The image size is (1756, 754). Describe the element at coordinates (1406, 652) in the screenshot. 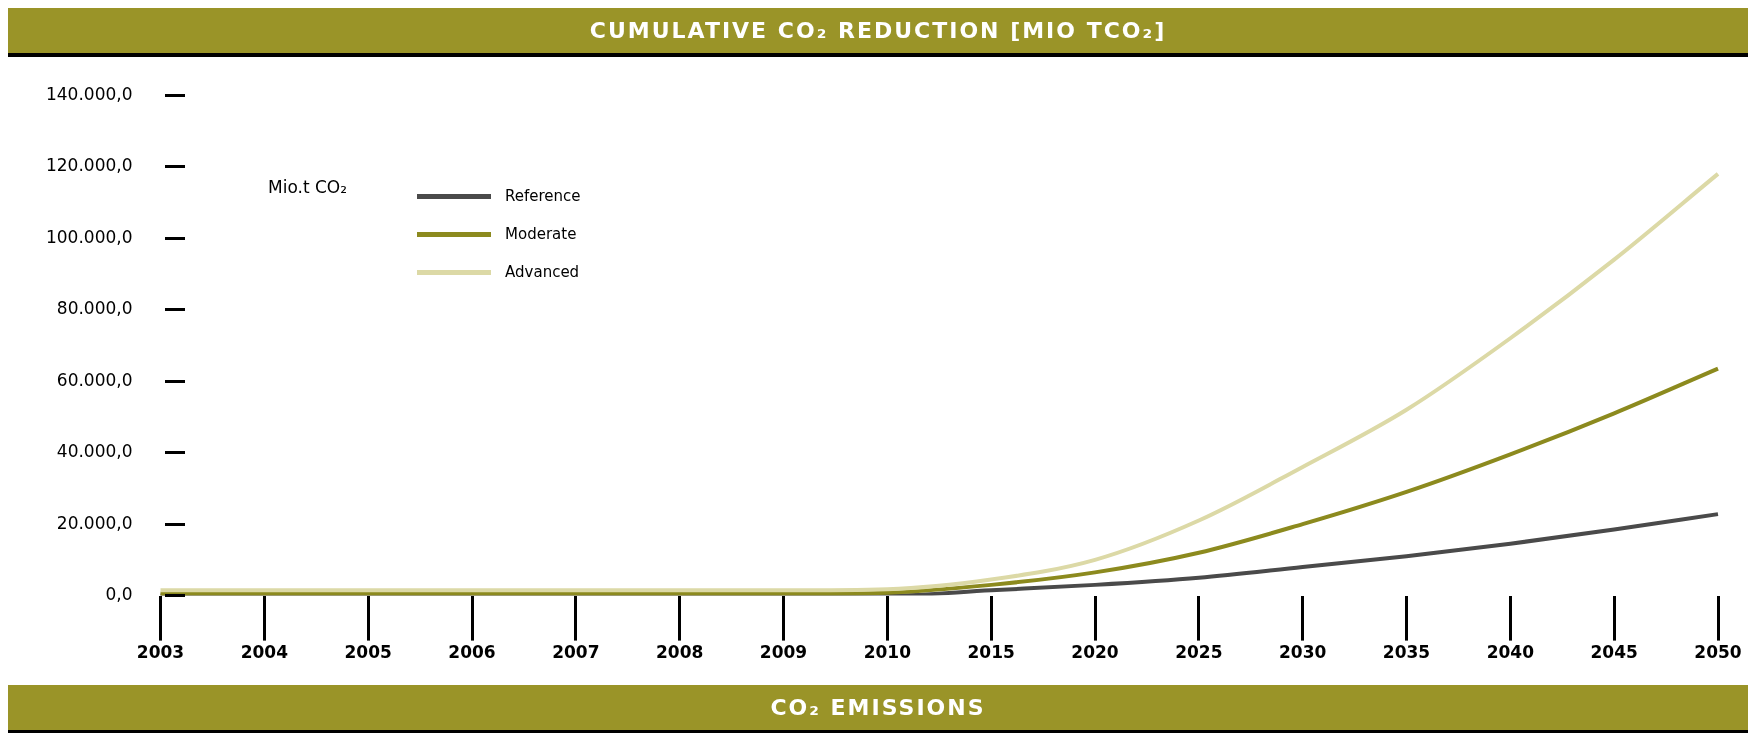

I see `x-tick-label: 2035` at that location.